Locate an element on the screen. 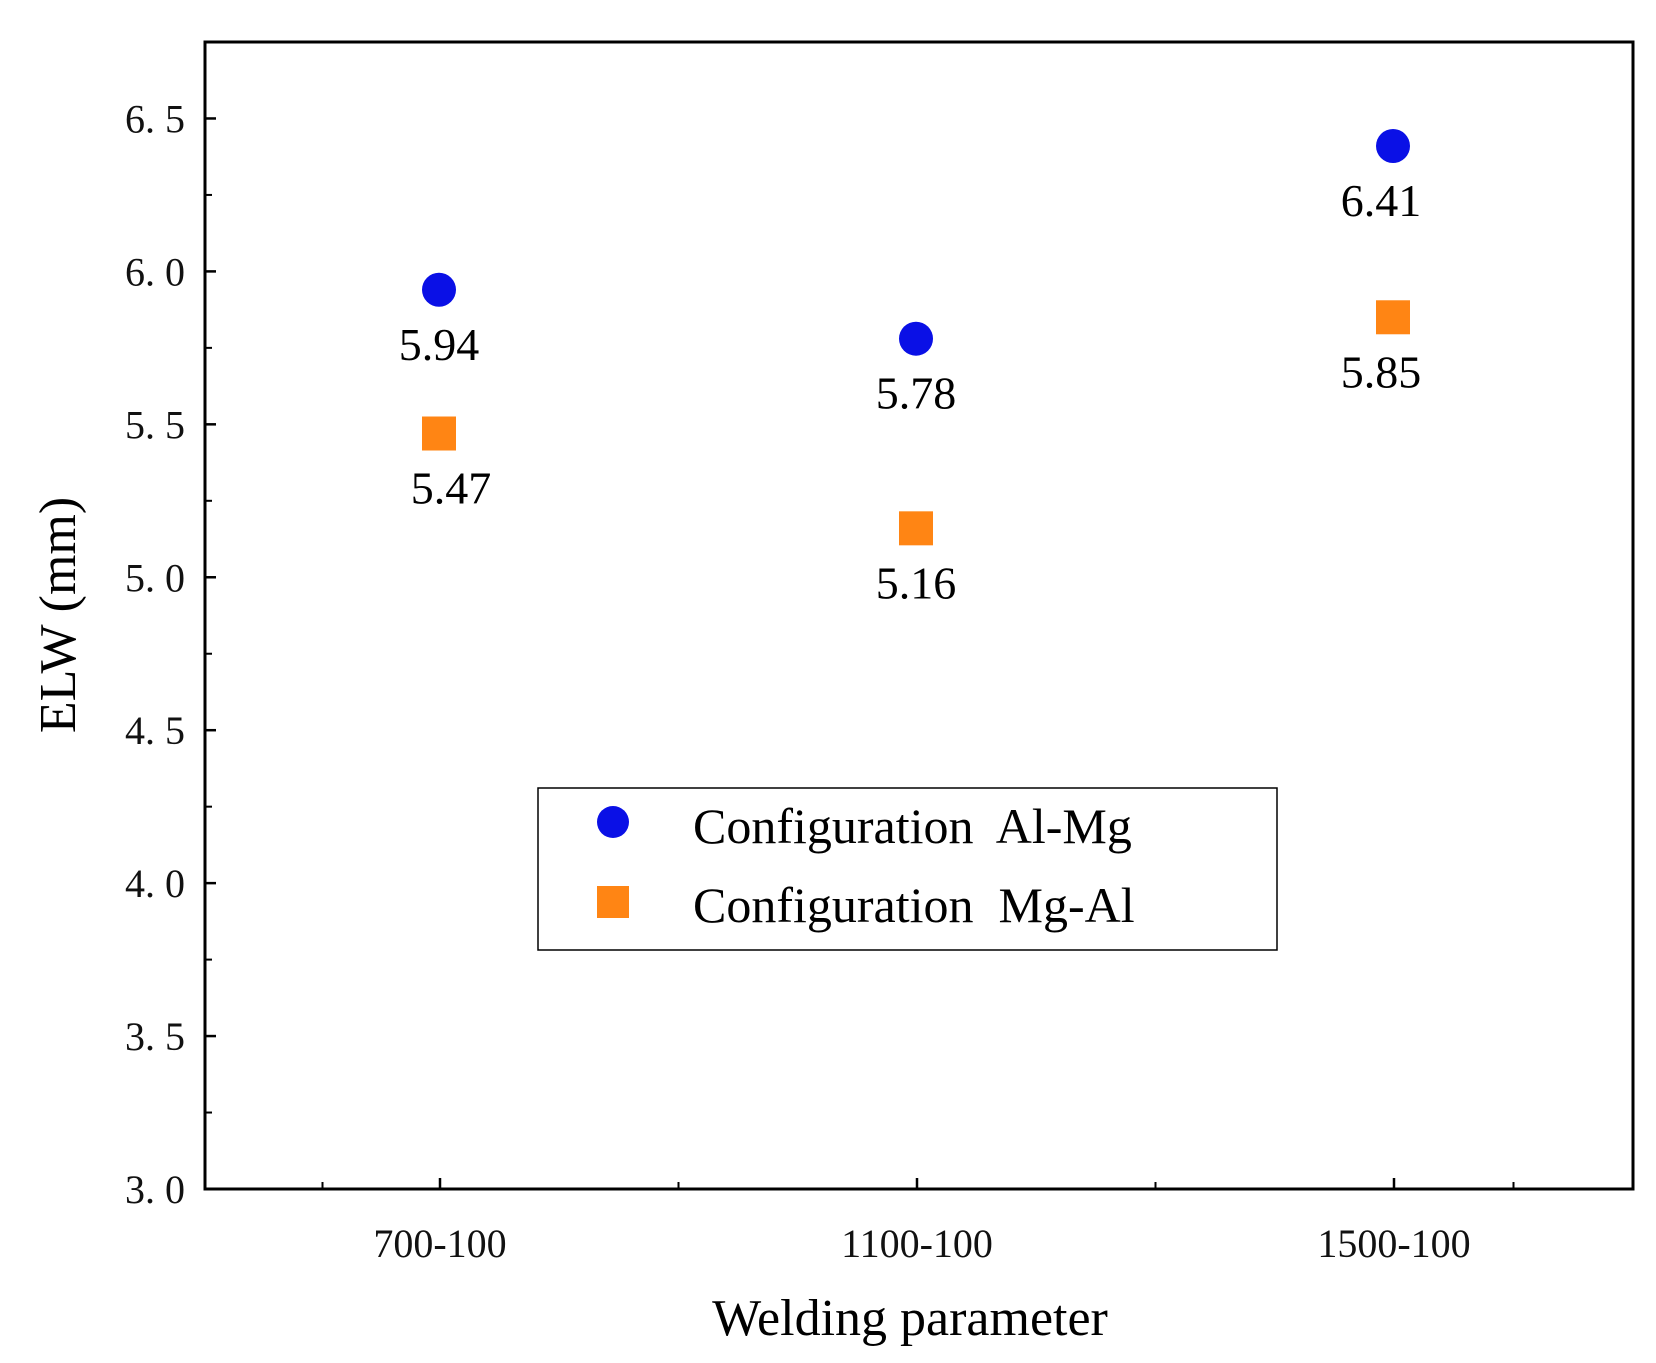 This screenshot has width=1656, height=1363. y-tick-label: 3. 0 is located at coordinates (155, 1189).